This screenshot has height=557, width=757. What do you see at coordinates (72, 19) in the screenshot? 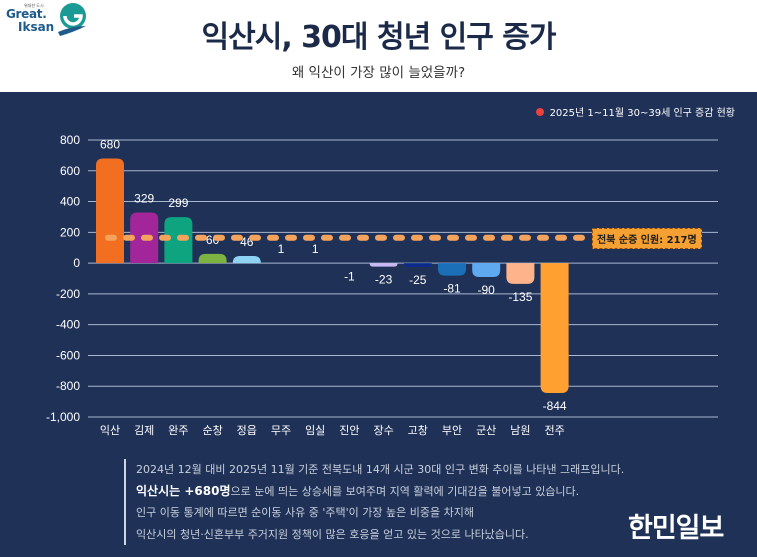
I see `logo-swirl-icon` at bounding box center [72, 19].